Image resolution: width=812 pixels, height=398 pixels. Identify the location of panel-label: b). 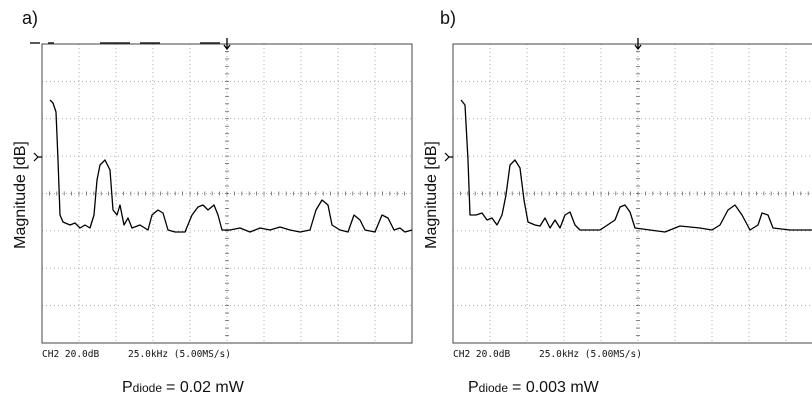
(448, 18).